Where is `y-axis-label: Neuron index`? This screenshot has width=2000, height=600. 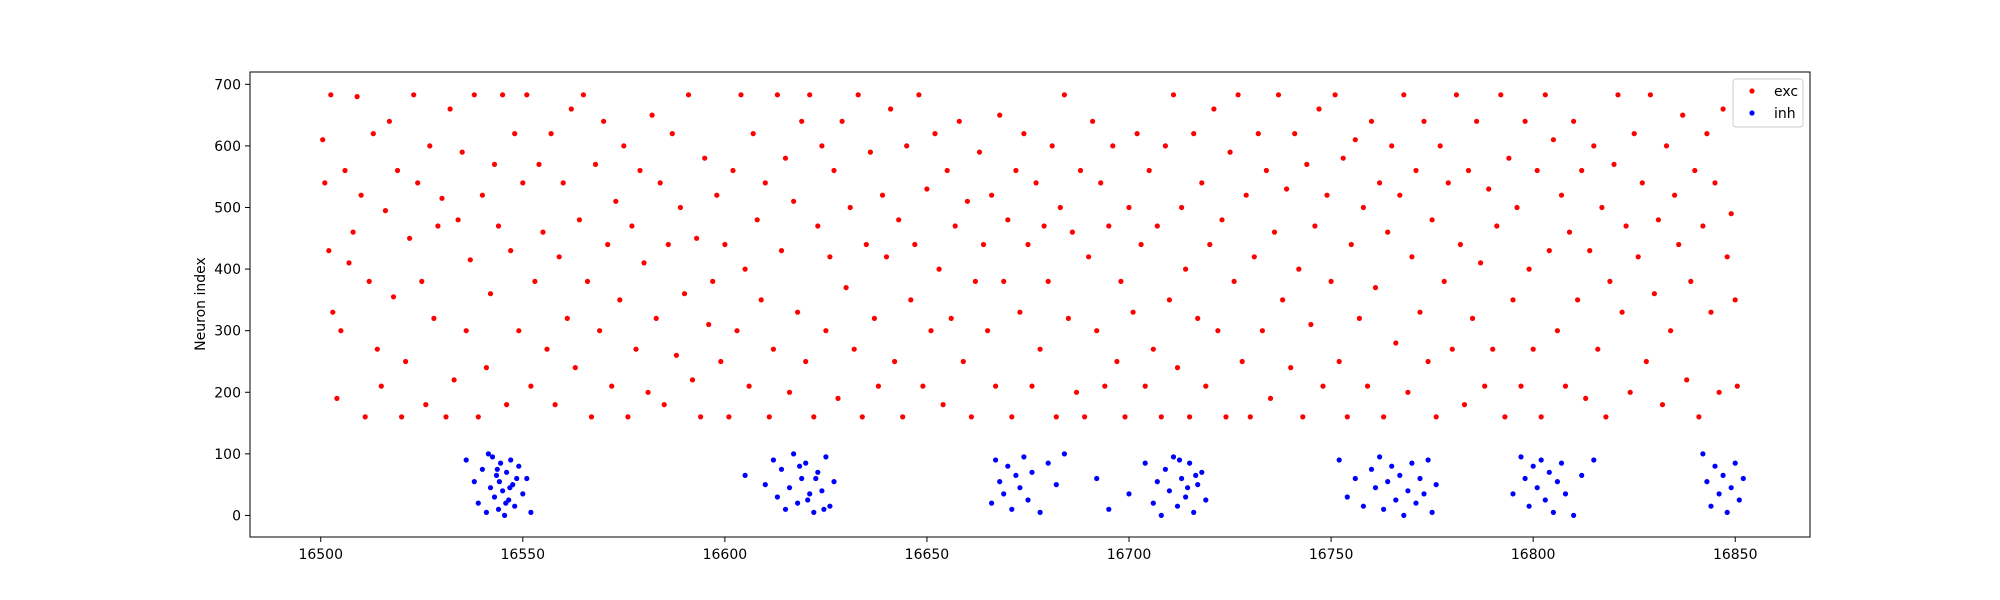
y-axis-label: Neuron index is located at coordinates (201, 304).